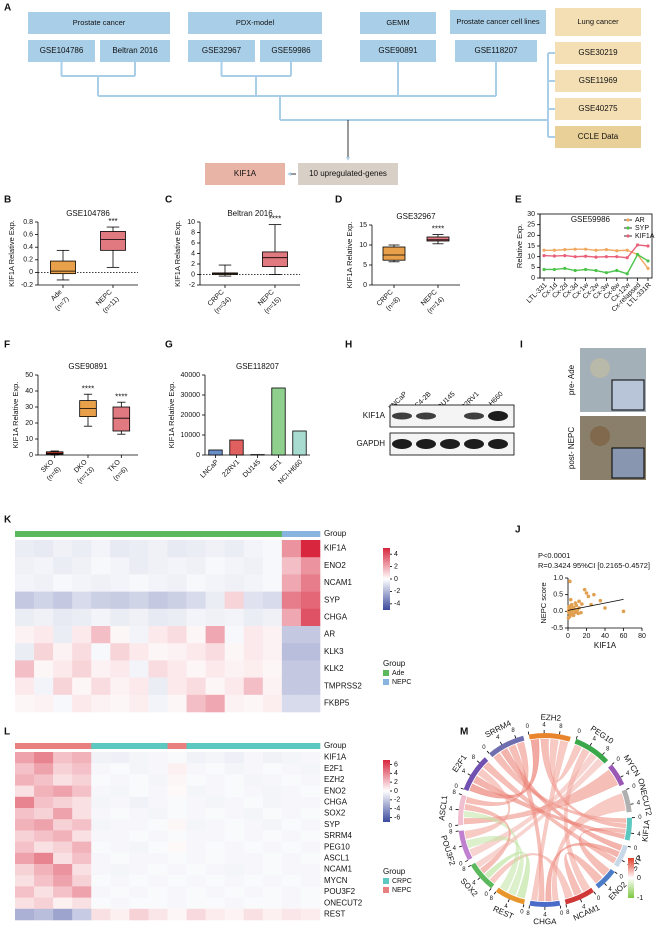 The width and height of the screenshot is (659, 939). What do you see at coordinates (191, 395) in the screenshot?
I see `y-tick-label: 30000` at bounding box center [191, 395].